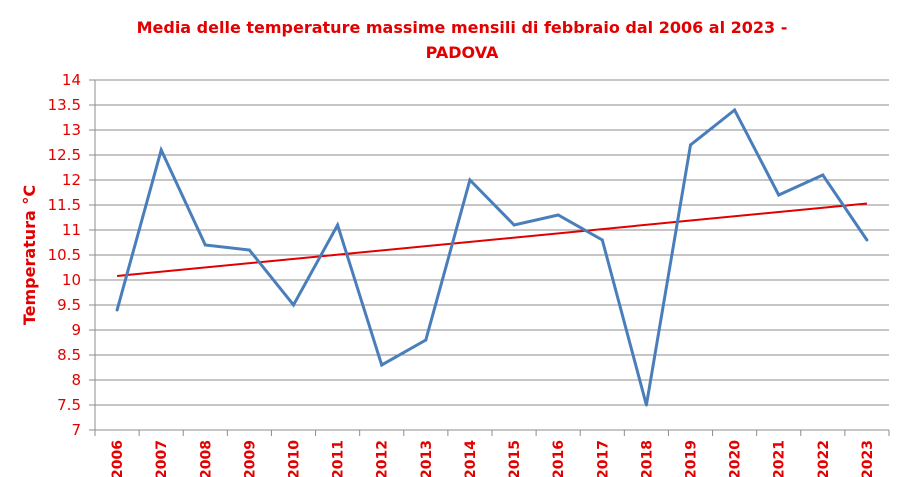  Describe the element at coordinates (64, 255) in the screenshot. I see `y-tick-label: 10.5` at that location.